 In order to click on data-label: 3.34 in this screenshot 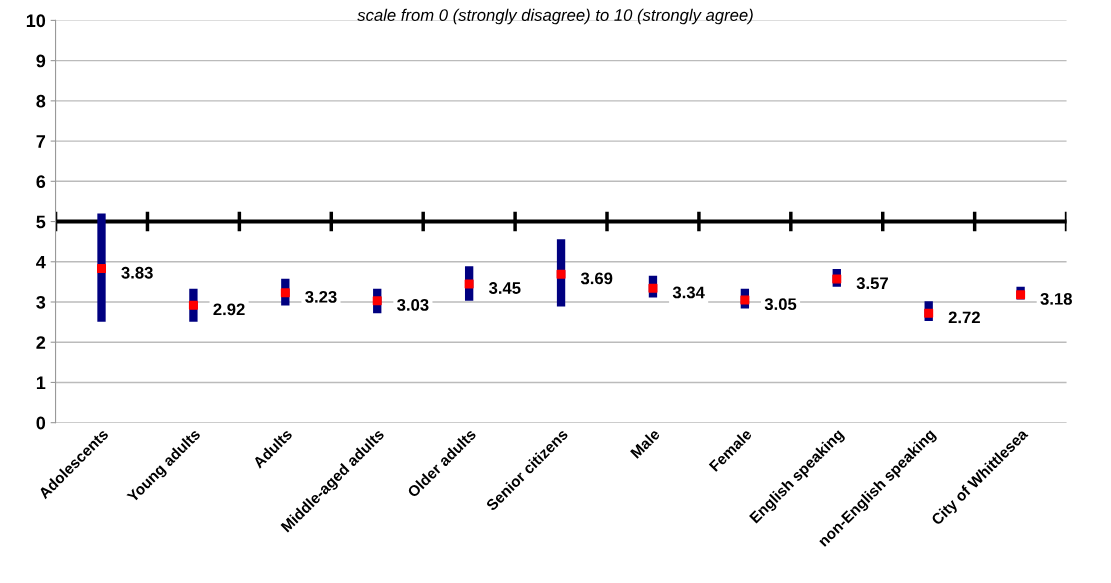, I will do `click(688, 292)`.